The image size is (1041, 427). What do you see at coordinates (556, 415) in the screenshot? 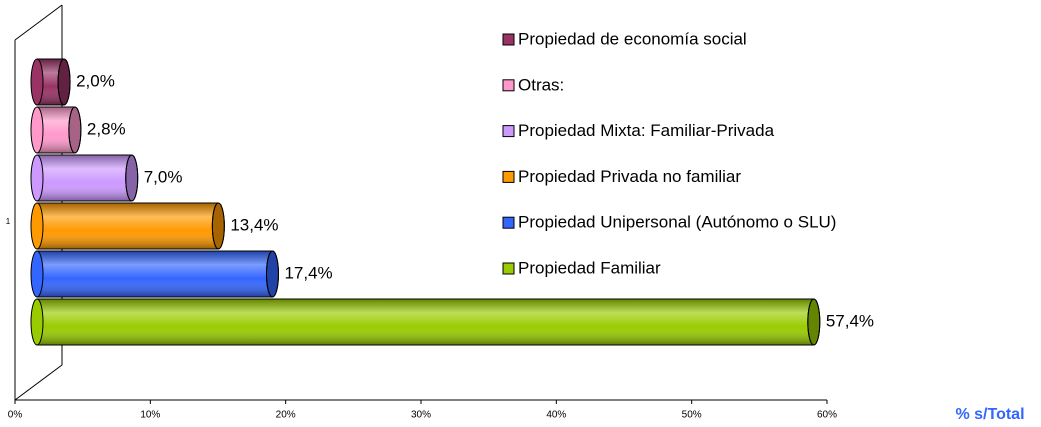
I see `x-tick-label: 40%` at bounding box center [556, 415].